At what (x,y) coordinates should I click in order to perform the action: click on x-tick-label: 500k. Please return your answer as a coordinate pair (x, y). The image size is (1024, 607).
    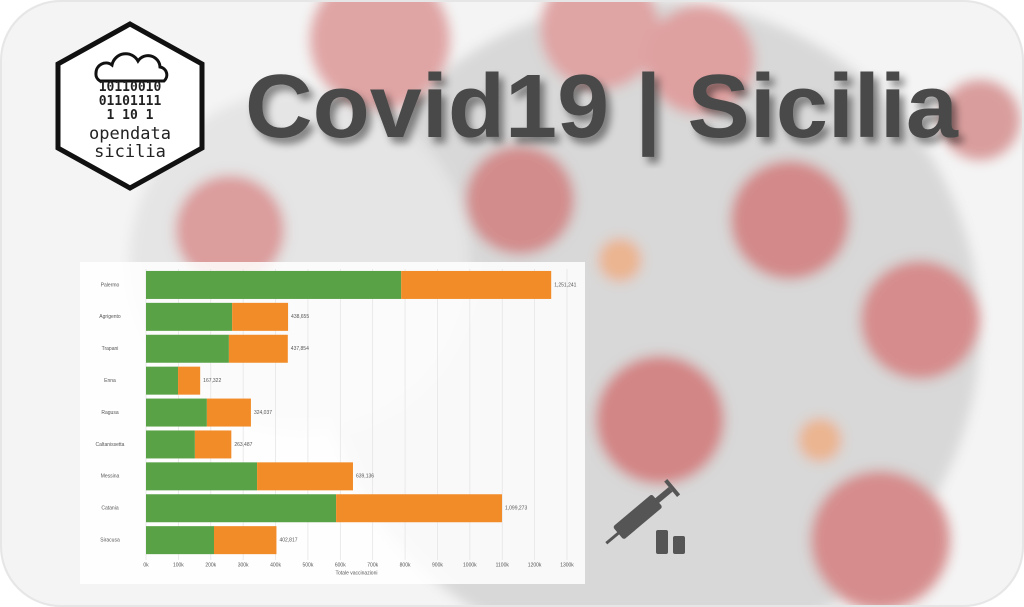
    Looking at the image, I should click on (308, 565).